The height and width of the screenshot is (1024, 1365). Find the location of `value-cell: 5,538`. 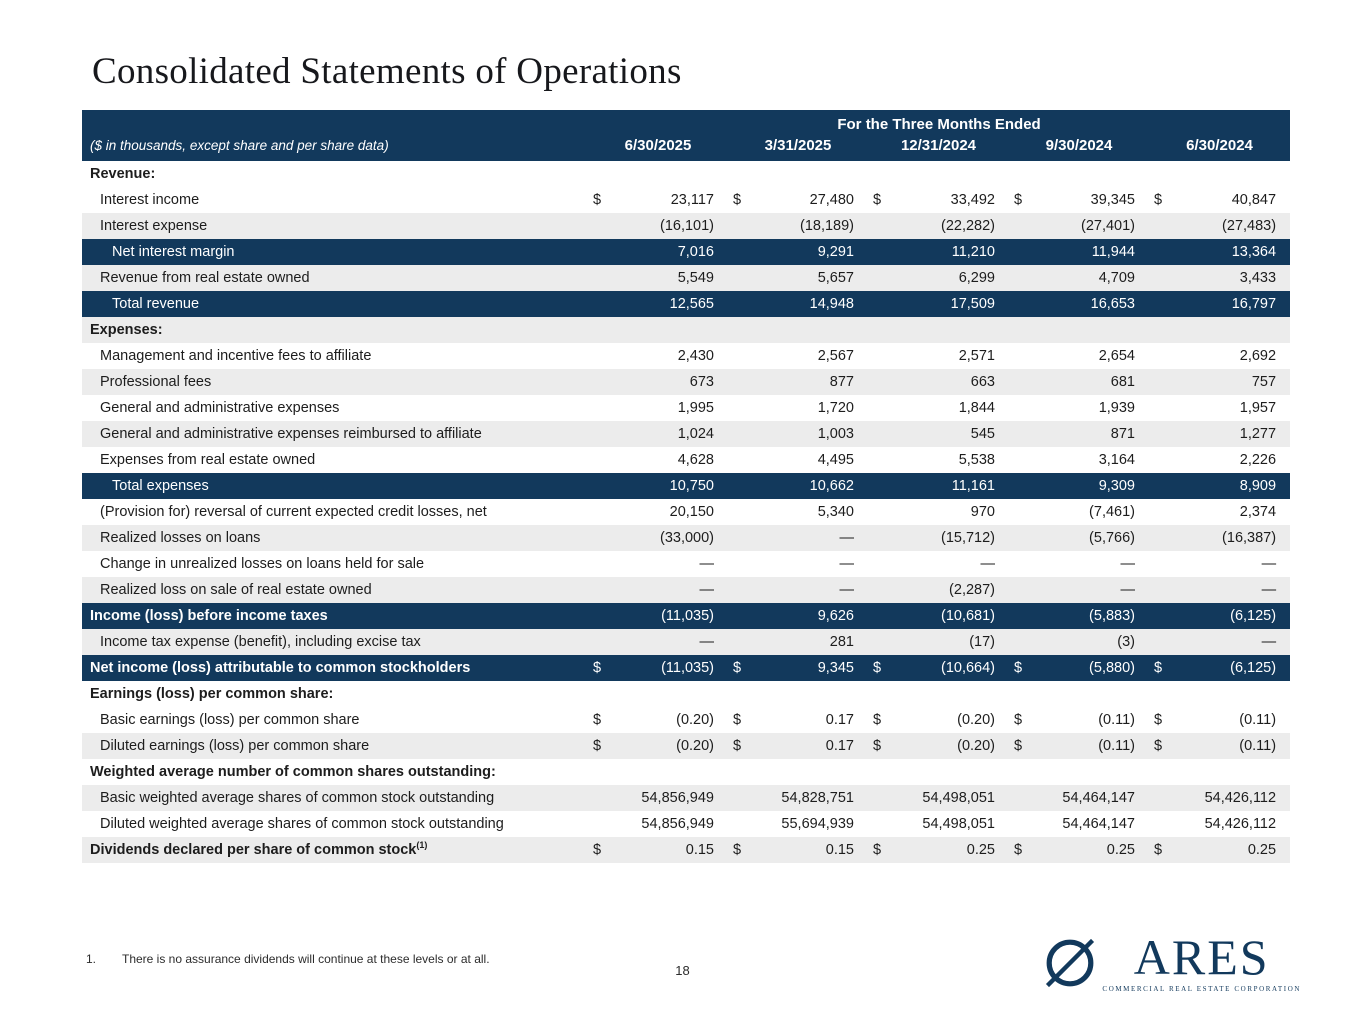

value-cell: 5,538 is located at coordinates (976, 460).